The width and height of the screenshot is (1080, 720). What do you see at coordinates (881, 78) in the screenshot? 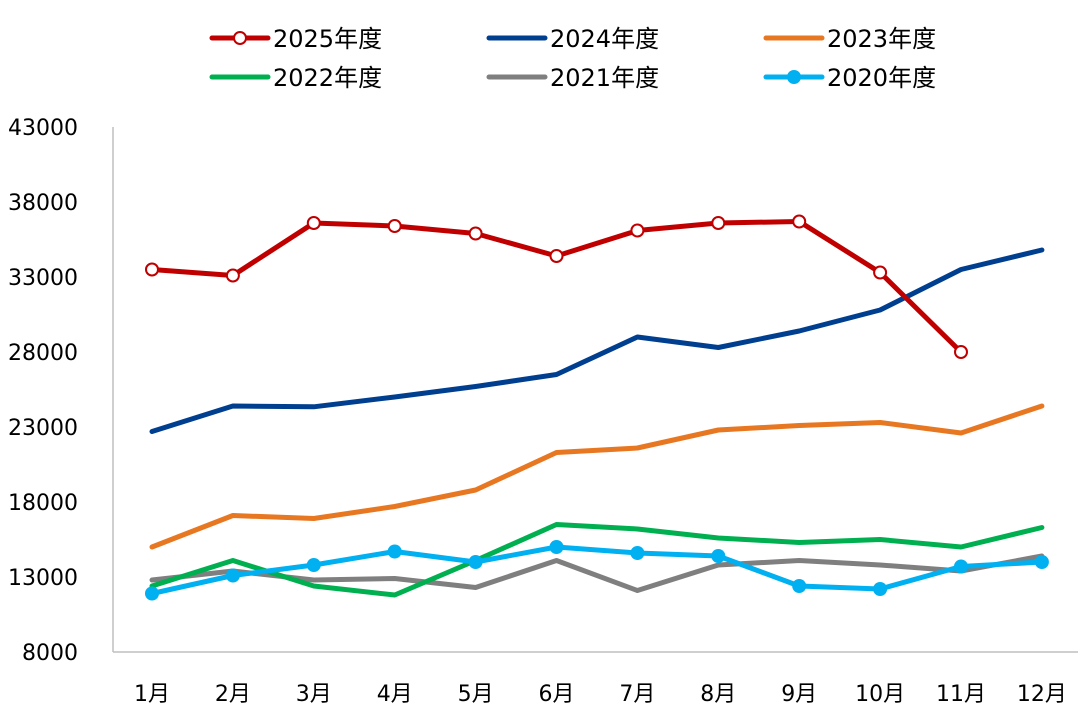
I see `legend-label: 2020年度` at bounding box center [881, 78].